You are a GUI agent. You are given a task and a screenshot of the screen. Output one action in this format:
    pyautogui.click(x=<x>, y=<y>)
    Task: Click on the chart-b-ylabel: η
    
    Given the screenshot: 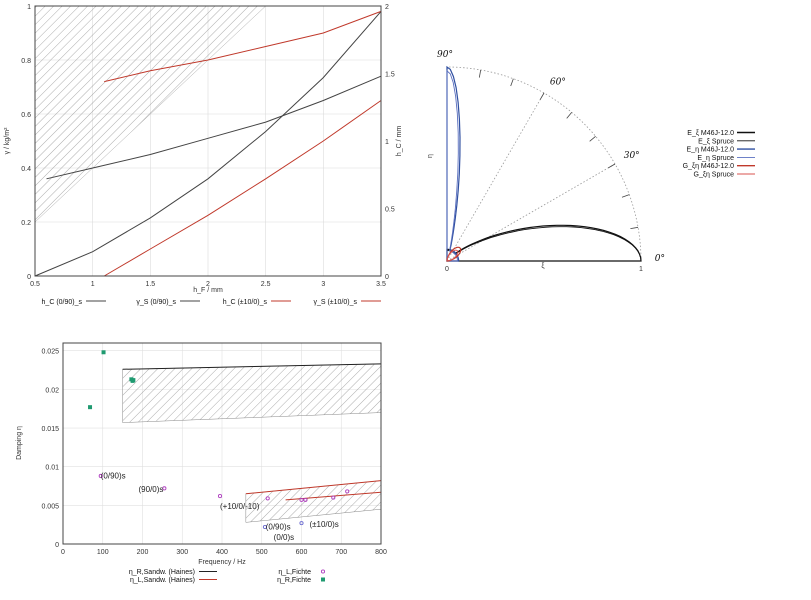 What is the action you would take?
    pyautogui.click(x=430, y=156)
    